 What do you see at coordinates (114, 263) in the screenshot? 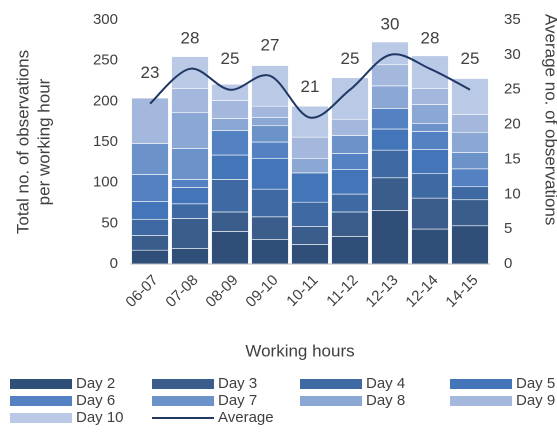
I see `y-tick-label: 0` at bounding box center [114, 263].